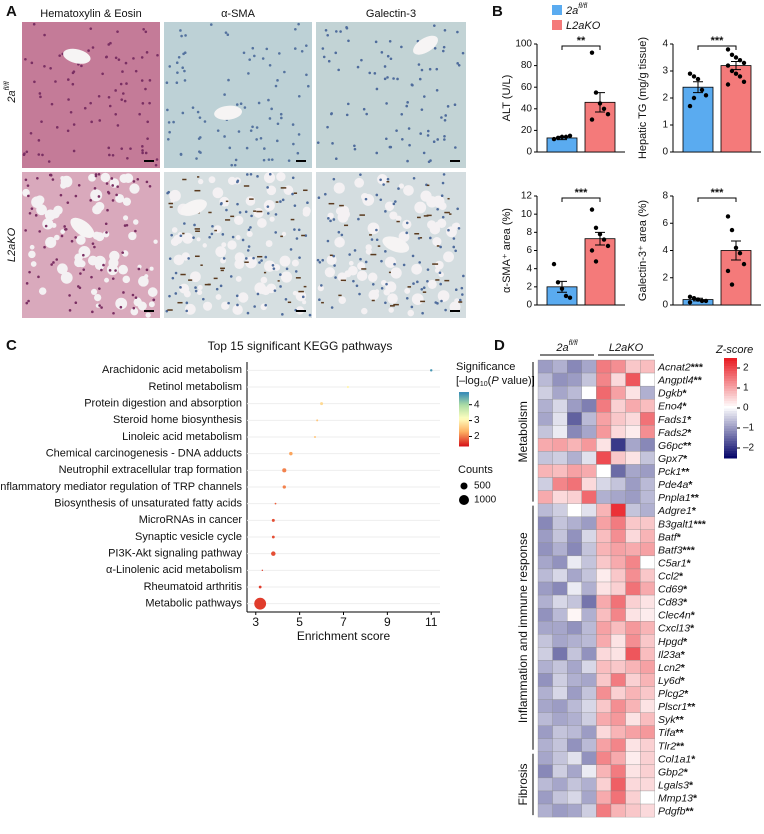 Image resolution: width=764 pixels, height=834 pixels. Describe the element at coordinates (670, 602) in the screenshot. I see `text-part: Cd83` at that location.